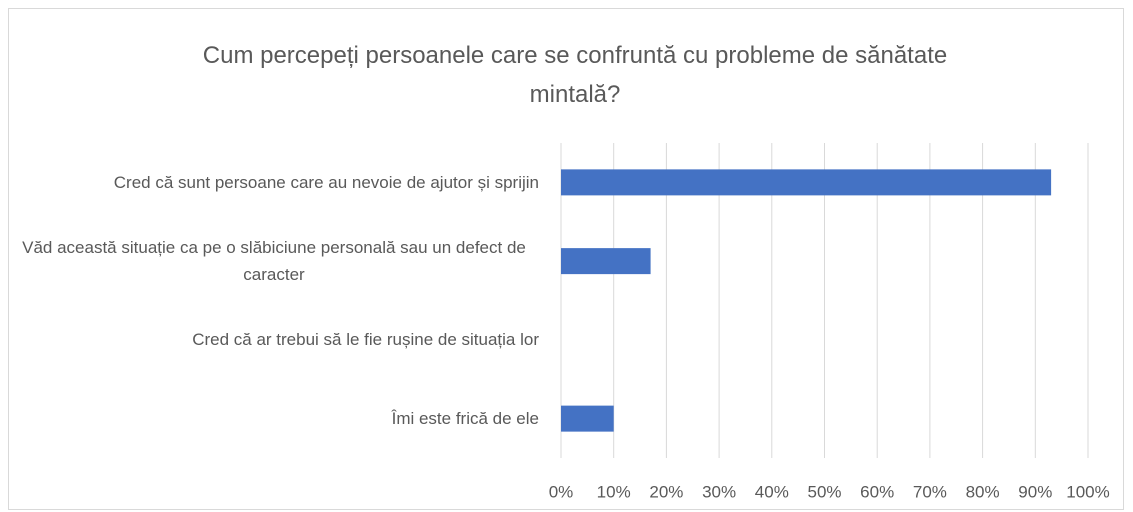 The height and width of the screenshot is (512, 1133). I want to click on x-tick-label: 20%, so click(666, 491).